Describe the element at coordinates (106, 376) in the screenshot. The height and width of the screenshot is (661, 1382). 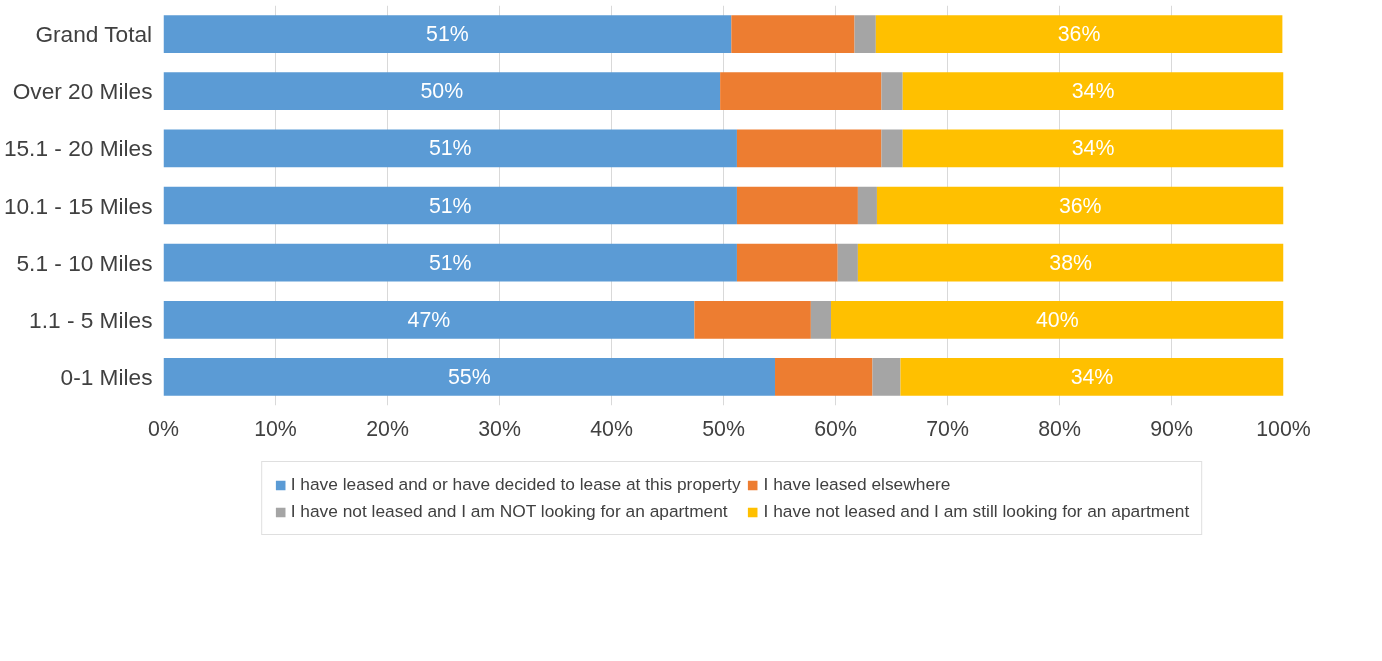
I see `y-tick-label: 0-1 Miles` at that location.